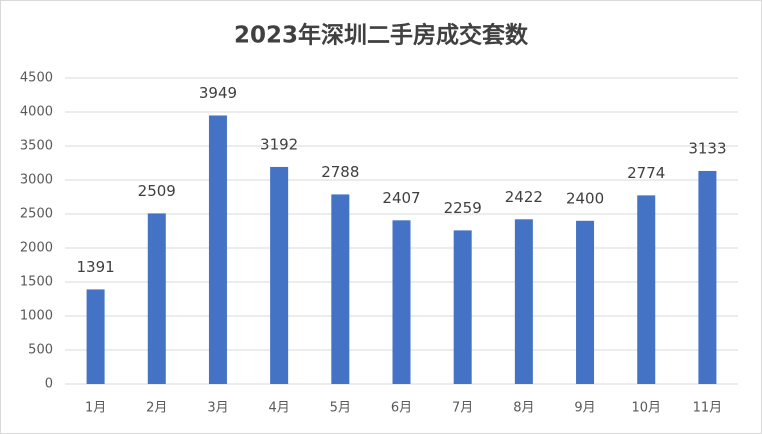 This screenshot has width=762, height=434. Describe the element at coordinates (40, 350) in the screenshot. I see `y-tick-label: 500` at that location.